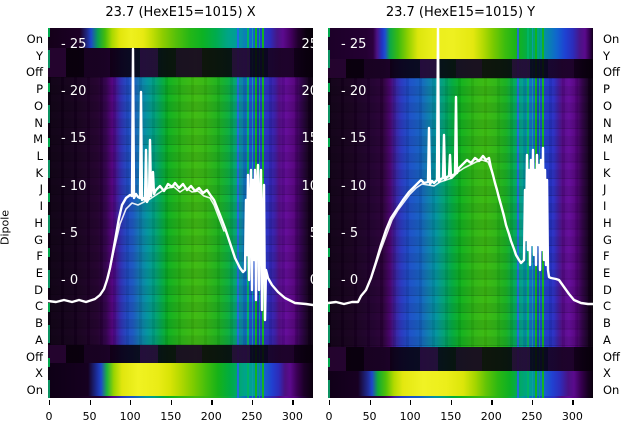  What do you see at coordinates (21, 220) in the screenshot?
I see `row-labels-left: On Y Off P O N M L K J I H G F E D C B A Off X On` at bounding box center [21, 220].